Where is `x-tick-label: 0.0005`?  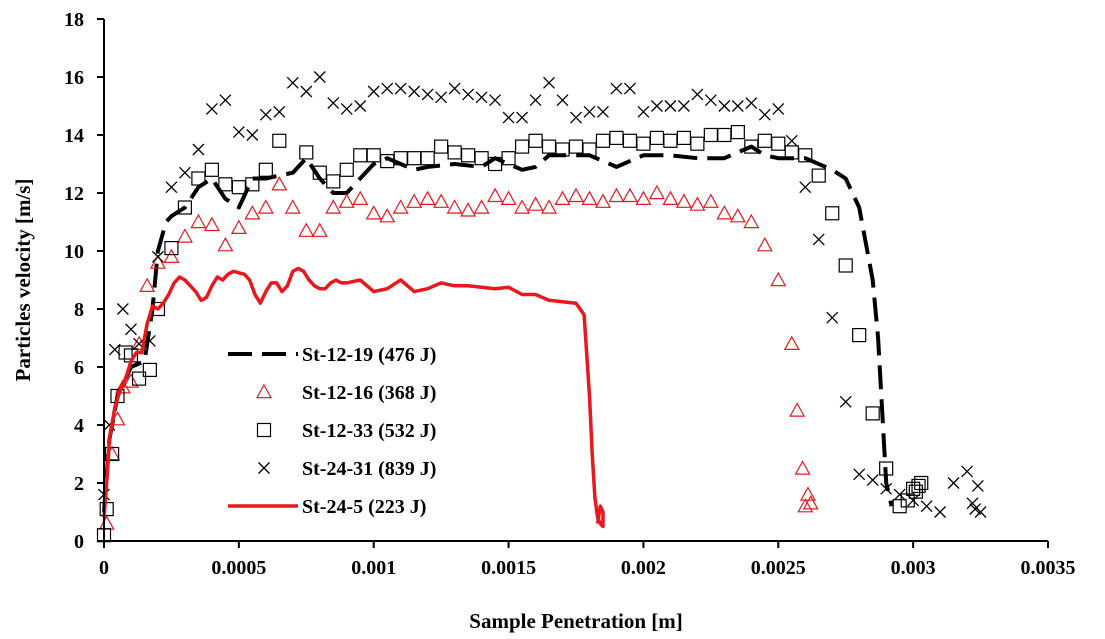
x-tick-label: 0.0005 is located at coordinates (238, 568).